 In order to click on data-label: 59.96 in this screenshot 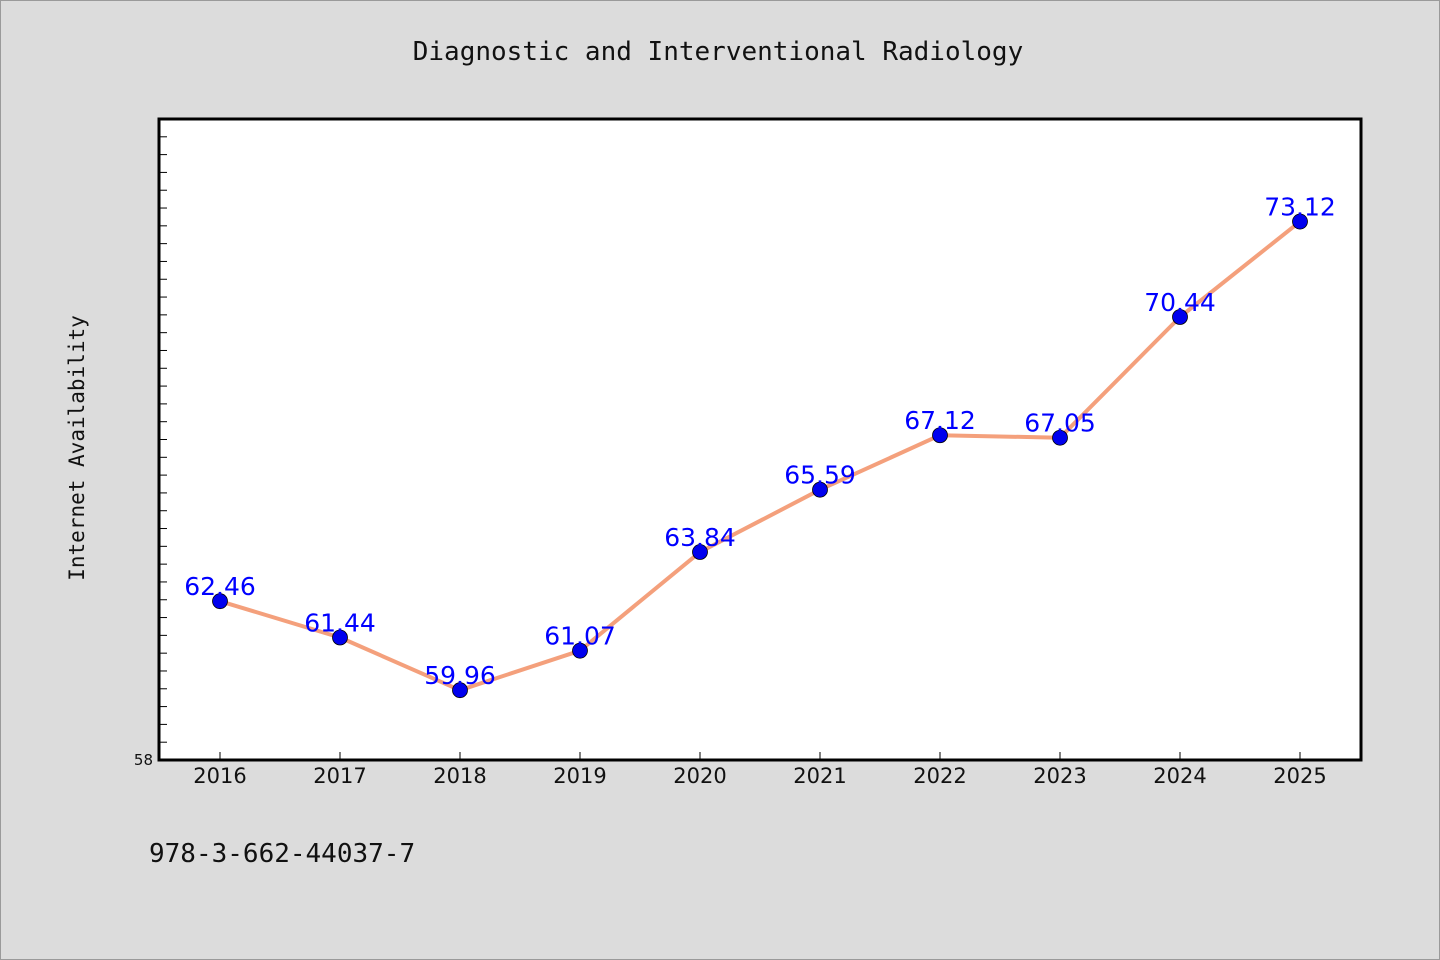, I will do `click(460, 675)`.